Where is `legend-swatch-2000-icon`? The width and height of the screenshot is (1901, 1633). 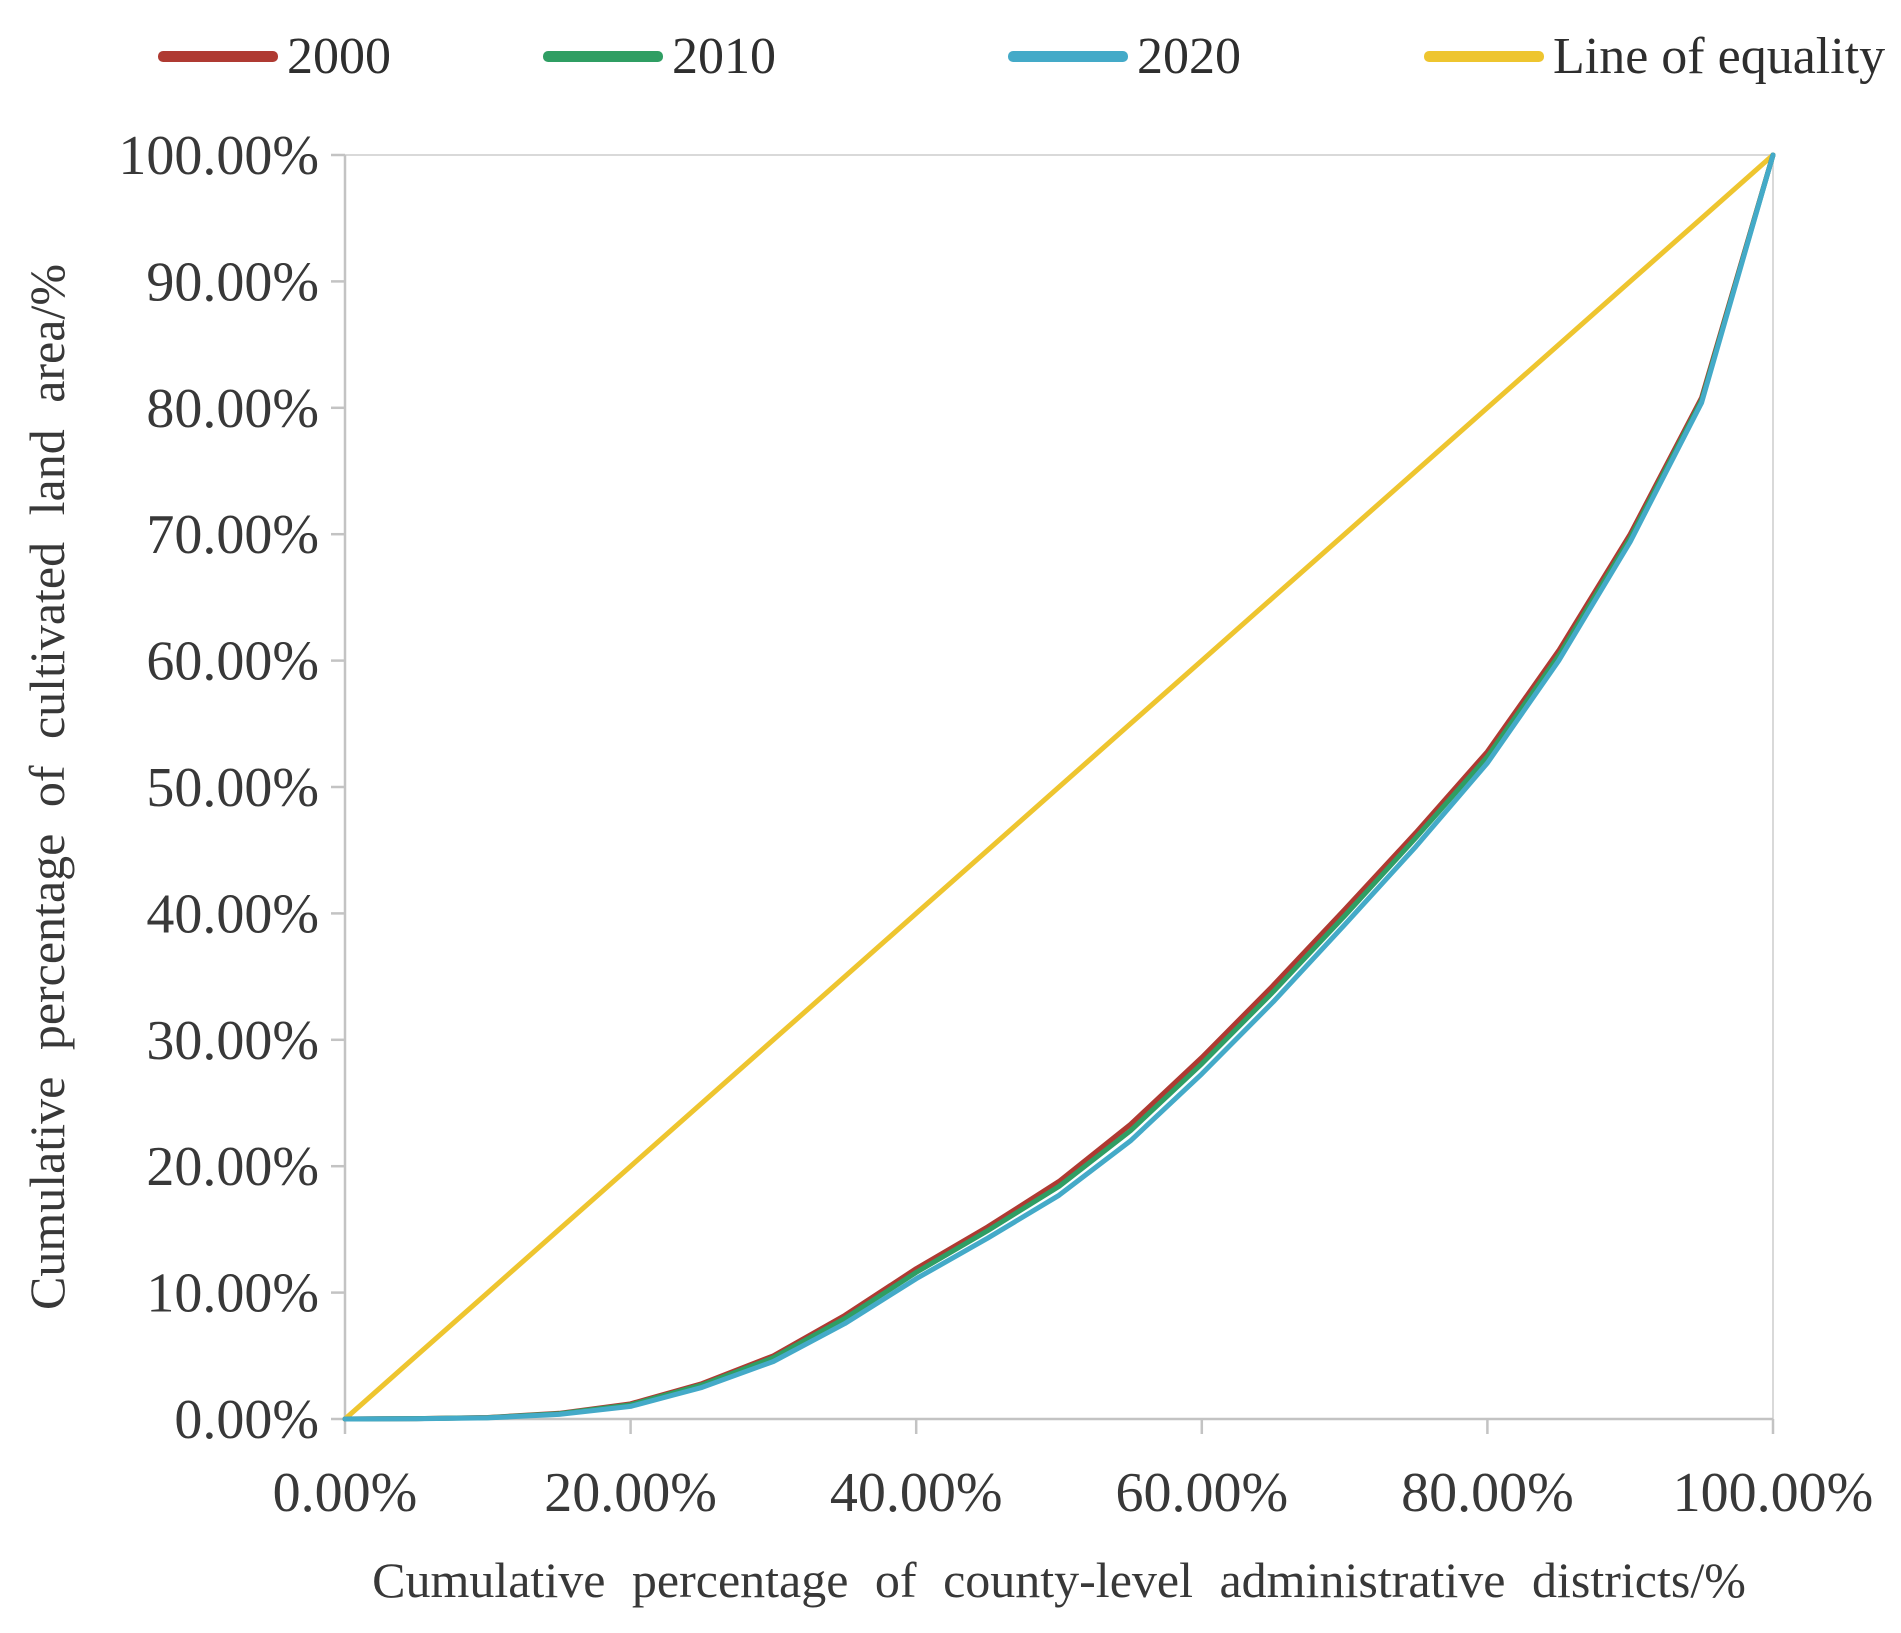
legend-swatch-2000-icon is located at coordinates (218, 56).